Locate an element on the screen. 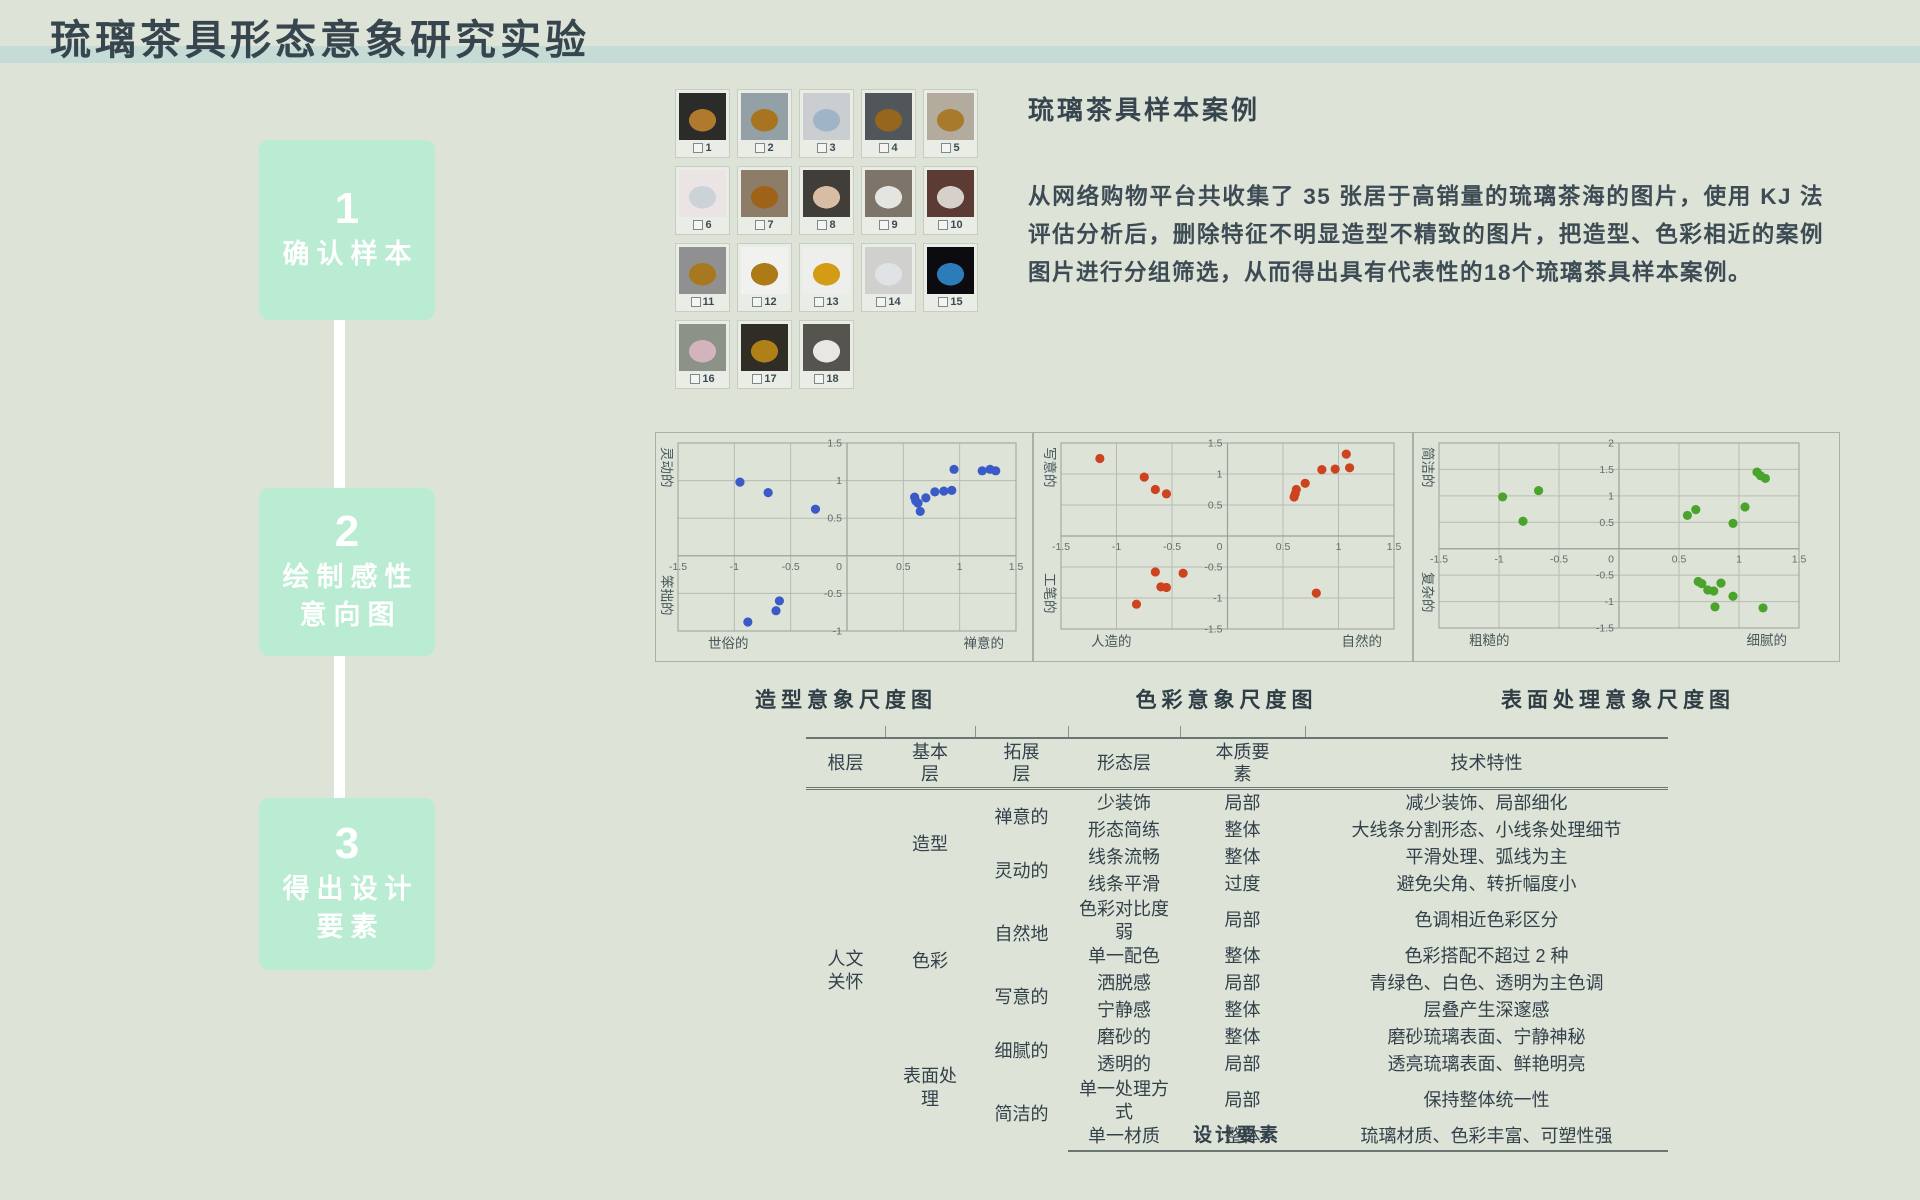 This screenshot has height=1200, width=1920. extended-layer-cell: 灵动的 is located at coordinates (1021, 870).